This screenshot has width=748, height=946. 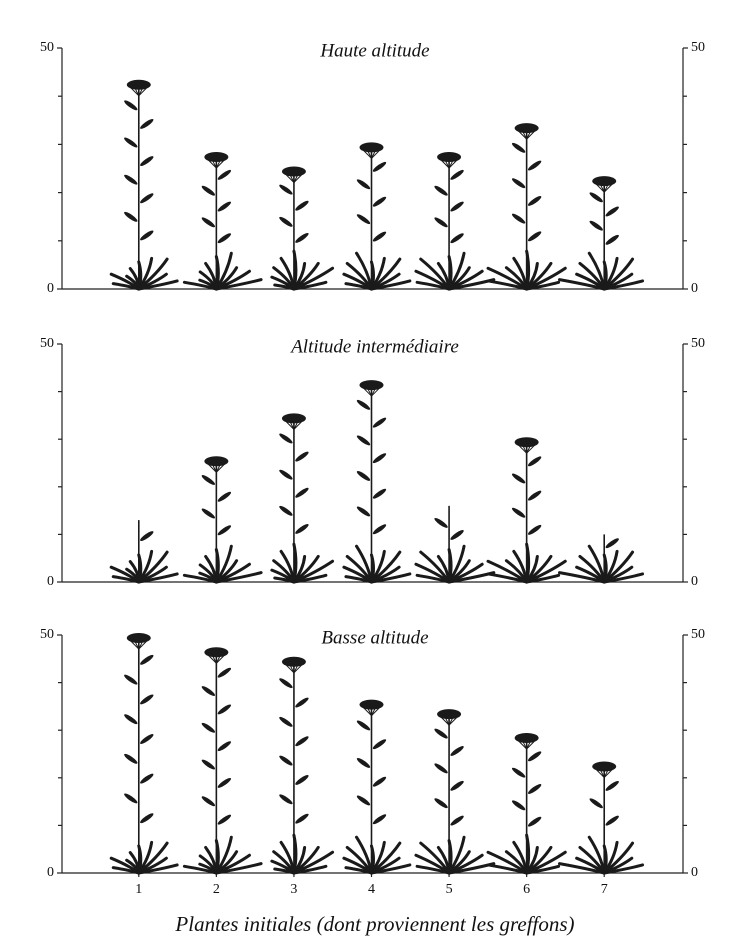 I want to click on x-tick-label: 6, so click(x=526, y=889).